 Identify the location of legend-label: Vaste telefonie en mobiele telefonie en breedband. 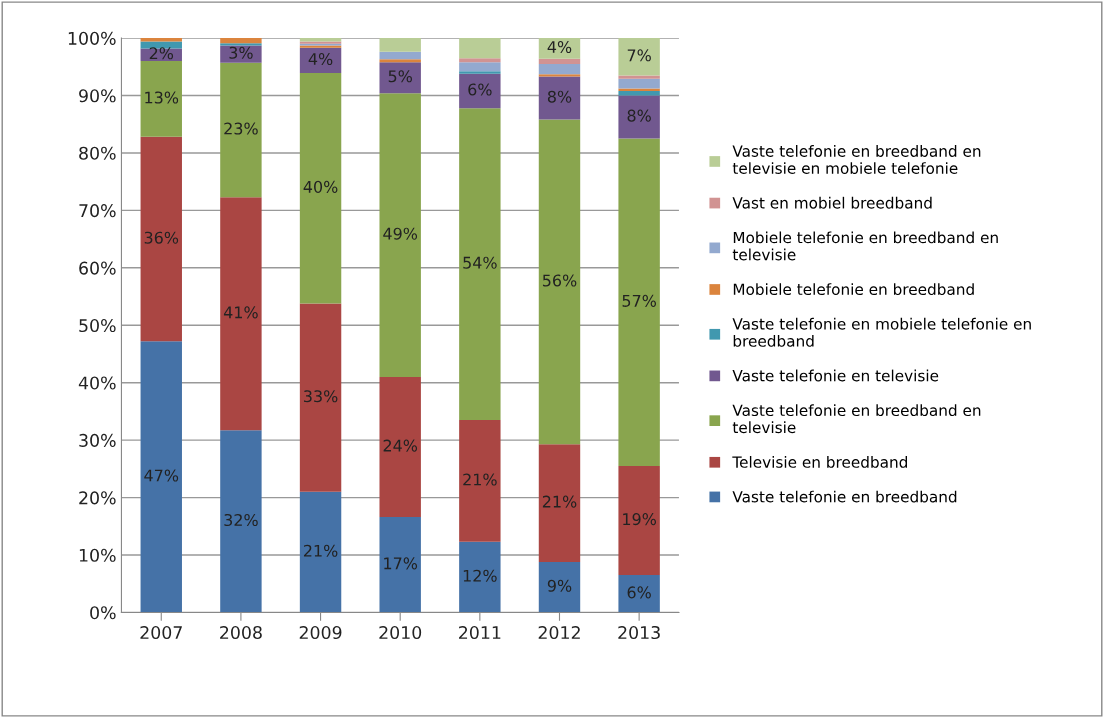
(881, 332).